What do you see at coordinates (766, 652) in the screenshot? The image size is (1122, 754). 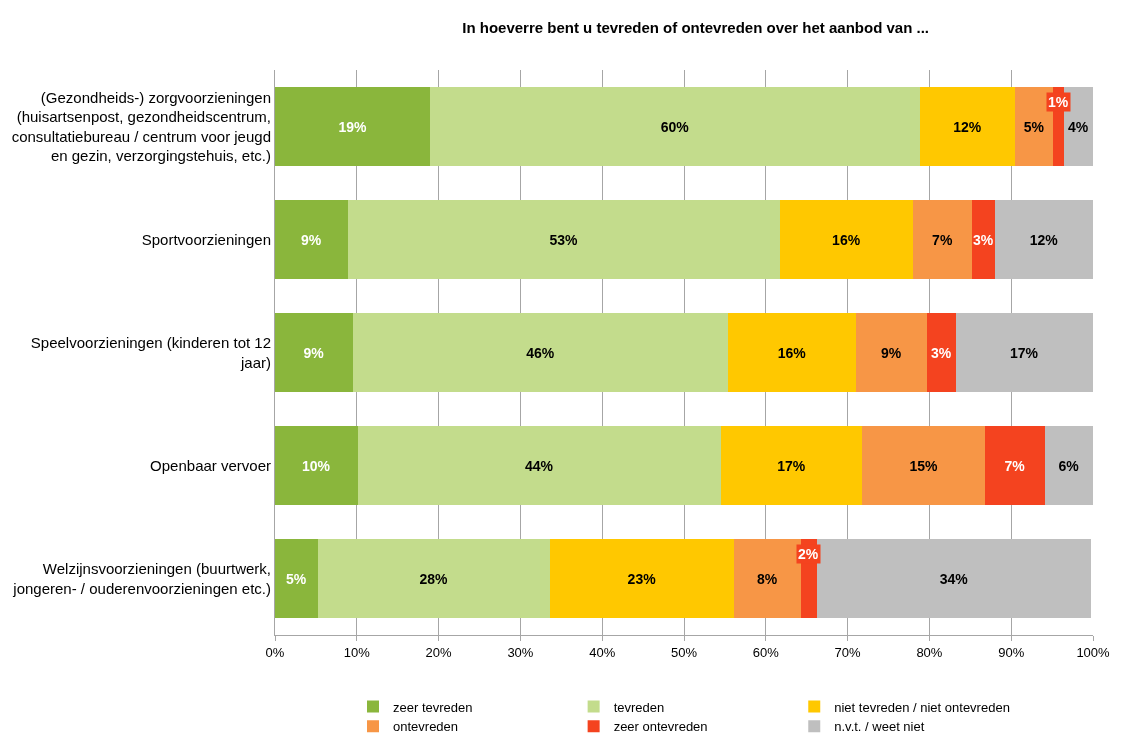 I see `x-tick-label: 60%` at bounding box center [766, 652].